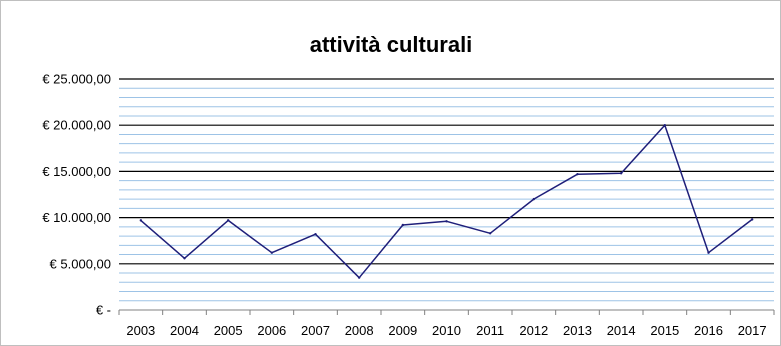 The width and height of the screenshot is (781, 346). Describe the element at coordinates (76, 79) in the screenshot. I see `y-tick-label: € 25.000,00` at that location.